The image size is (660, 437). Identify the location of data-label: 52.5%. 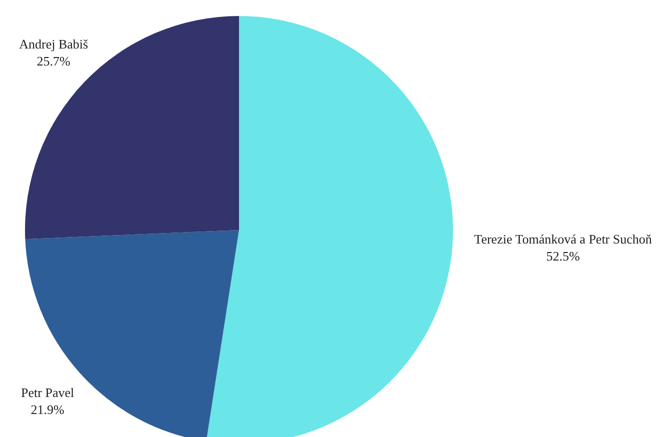
(563, 256).